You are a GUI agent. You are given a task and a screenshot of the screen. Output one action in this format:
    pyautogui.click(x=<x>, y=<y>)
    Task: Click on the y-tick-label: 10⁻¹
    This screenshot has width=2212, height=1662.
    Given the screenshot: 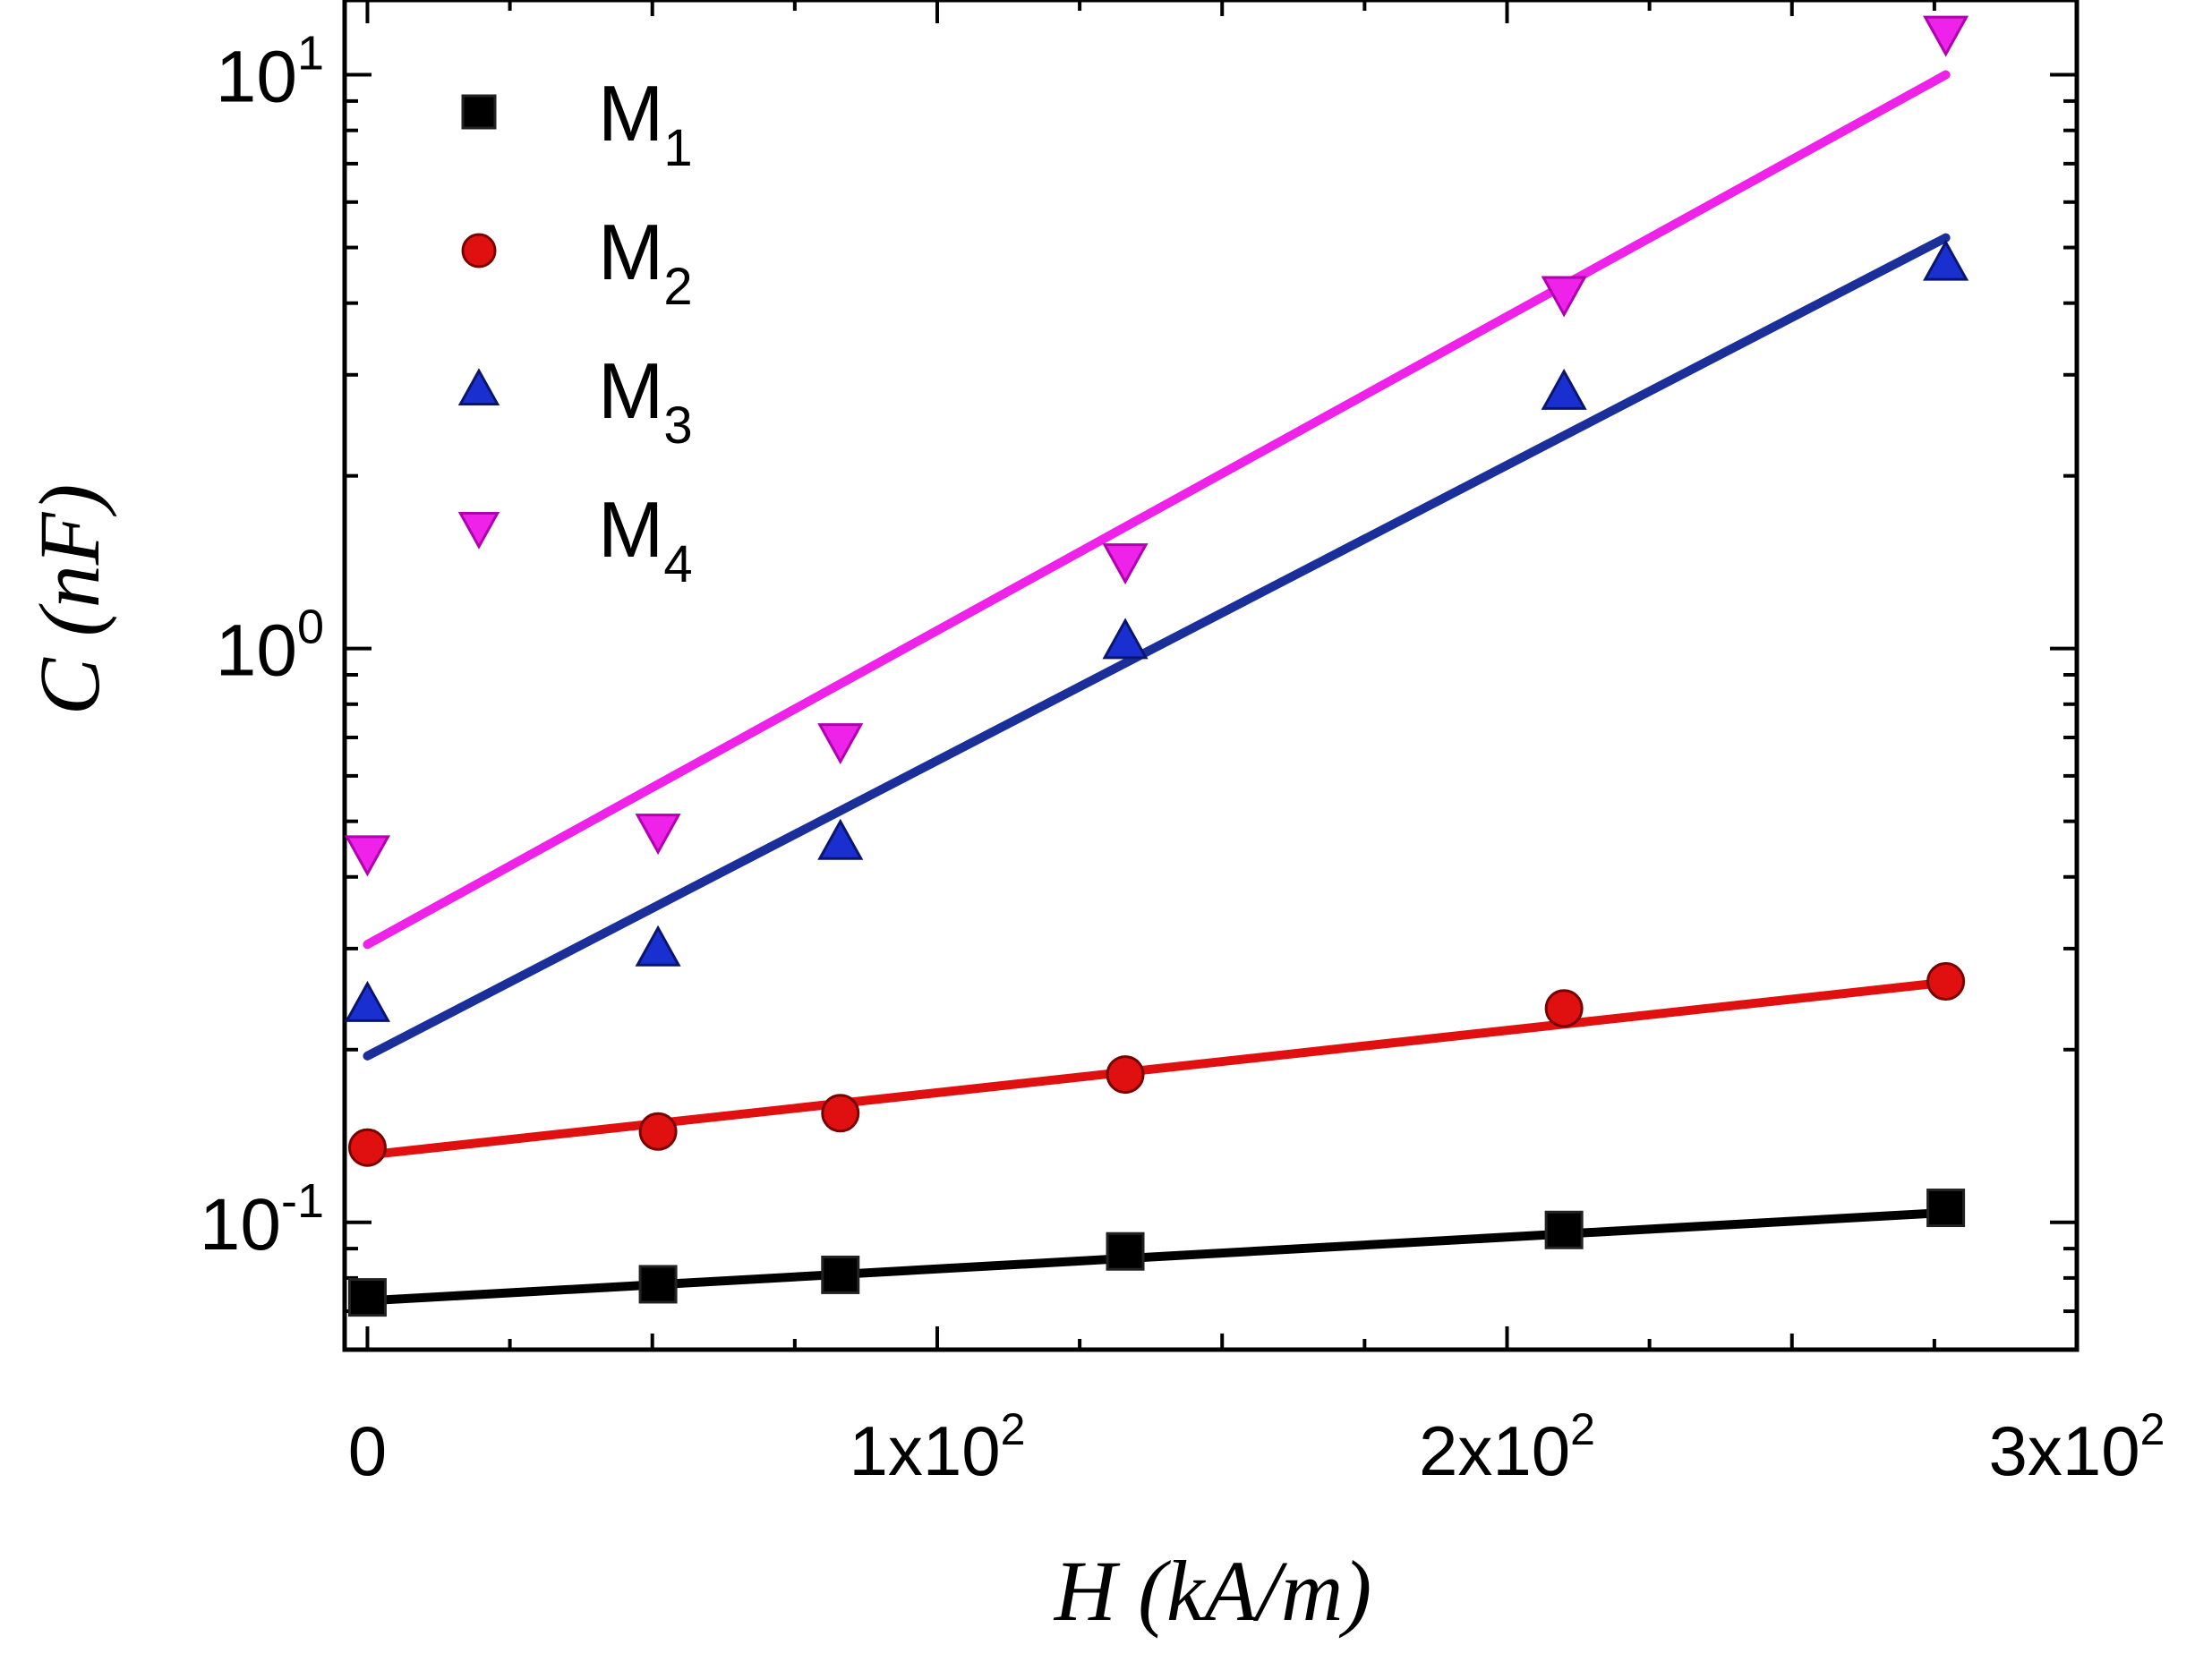 What is the action you would take?
    pyautogui.click(x=262, y=1220)
    